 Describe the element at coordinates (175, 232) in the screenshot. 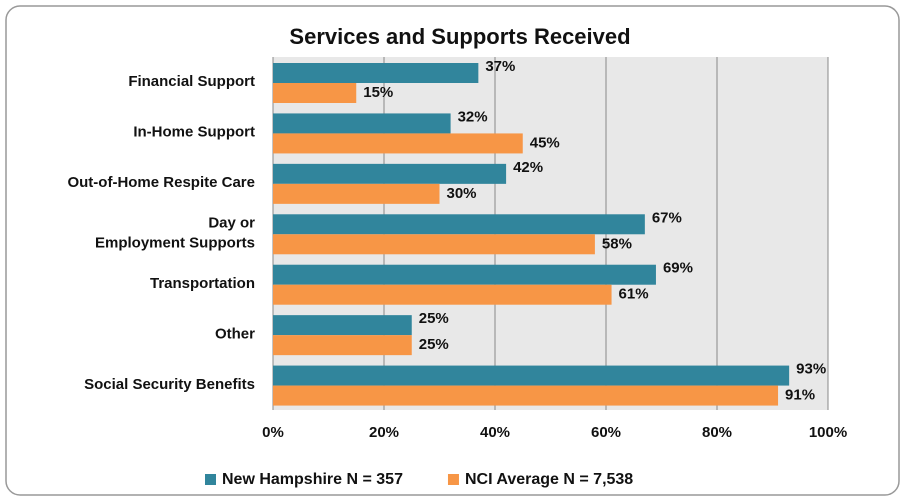

I see `y-tick-label: Day or Employment Supports` at that location.